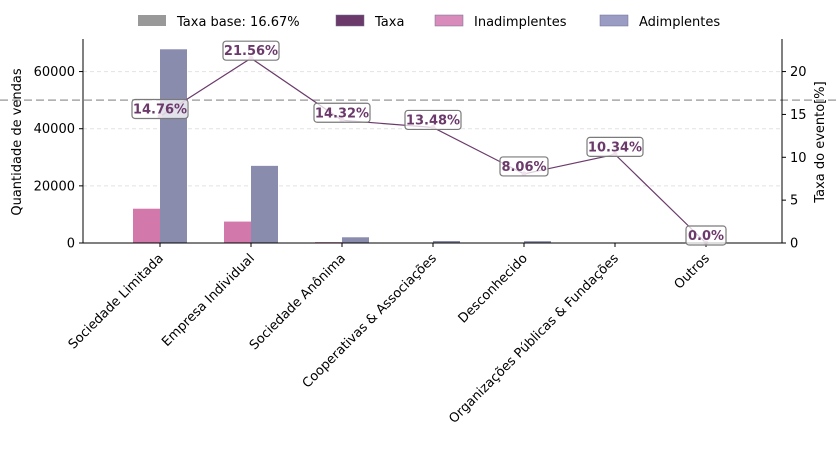 This screenshot has width=837, height=449. I want to click on x-tick-label: Sociedade Anônima, so click(298, 302).